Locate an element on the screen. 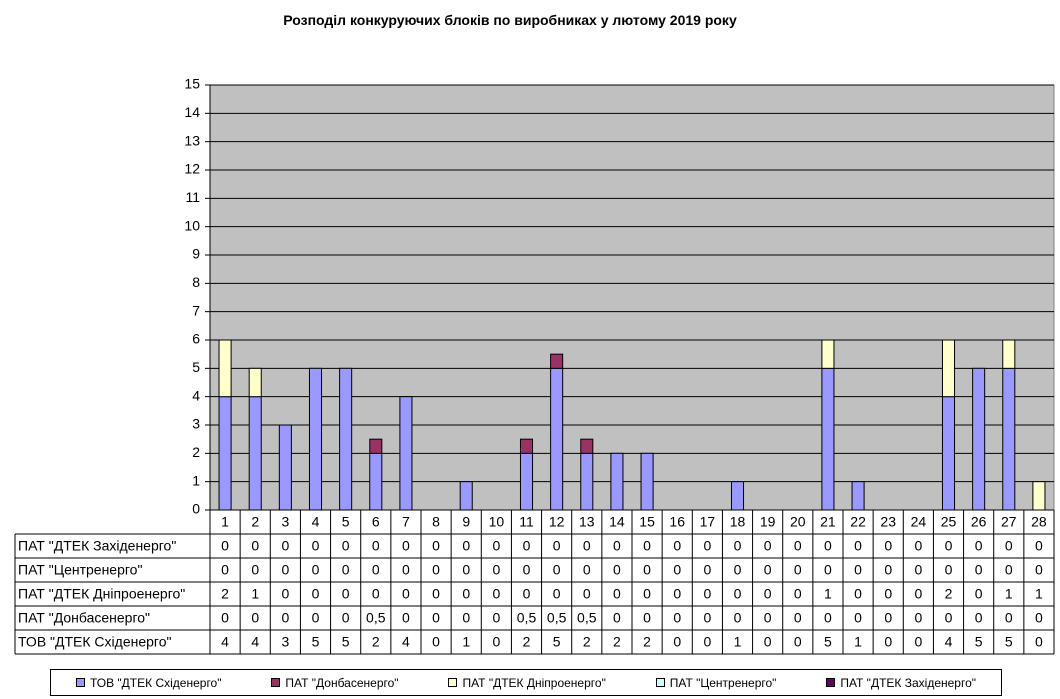  legend-item: ПАТ "Центренерго" is located at coordinates (716, 682).